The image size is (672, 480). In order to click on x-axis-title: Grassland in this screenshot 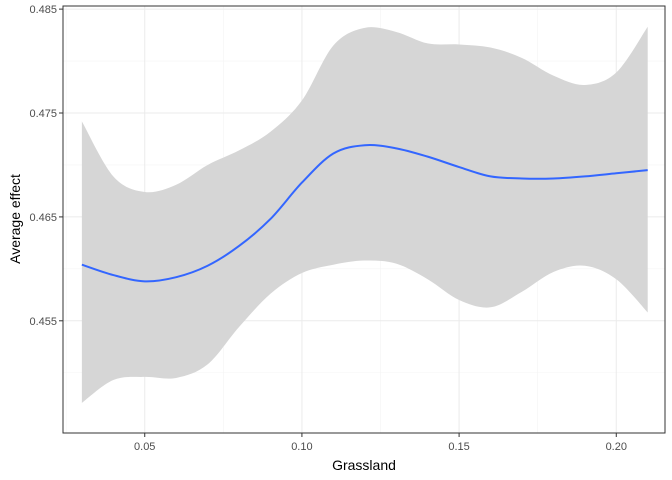, I will do `click(364, 465)`.